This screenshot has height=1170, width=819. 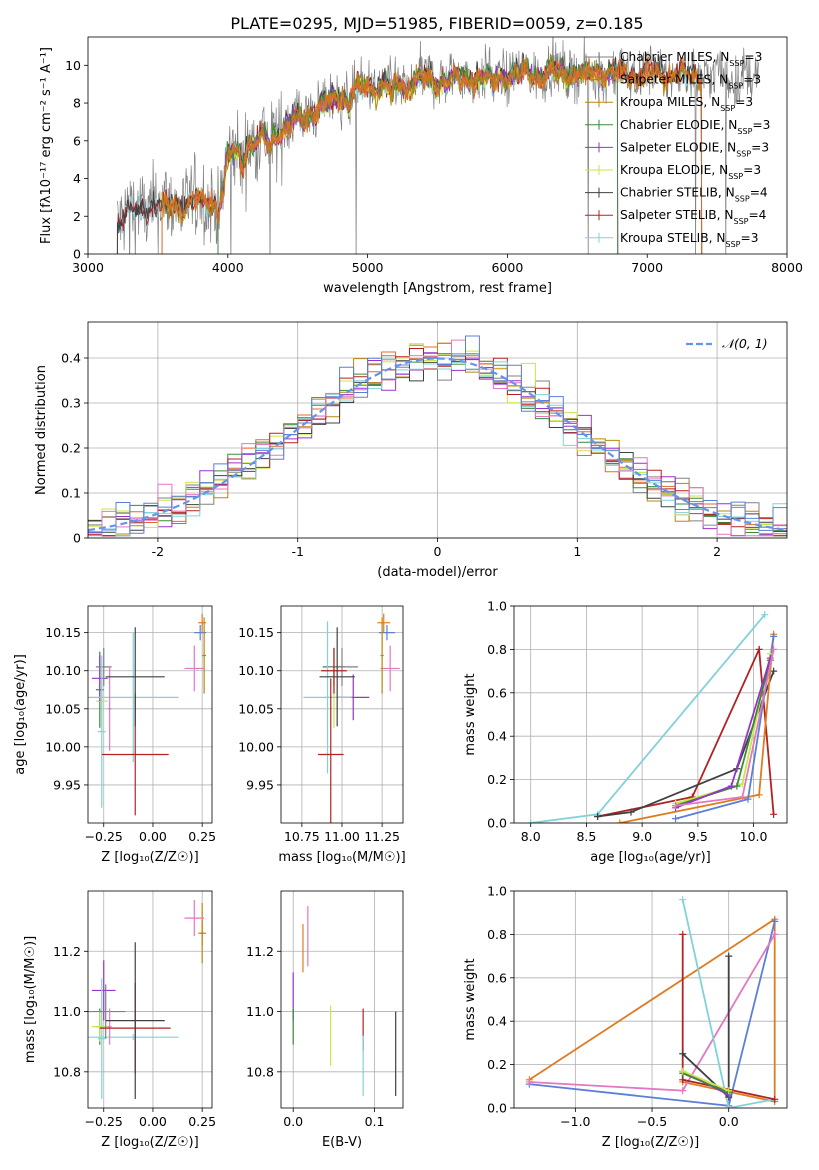 What do you see at coordinates (77, 178) in the screenshot?
I see `y-tick-label: 4` at bounding box center [77, 178].